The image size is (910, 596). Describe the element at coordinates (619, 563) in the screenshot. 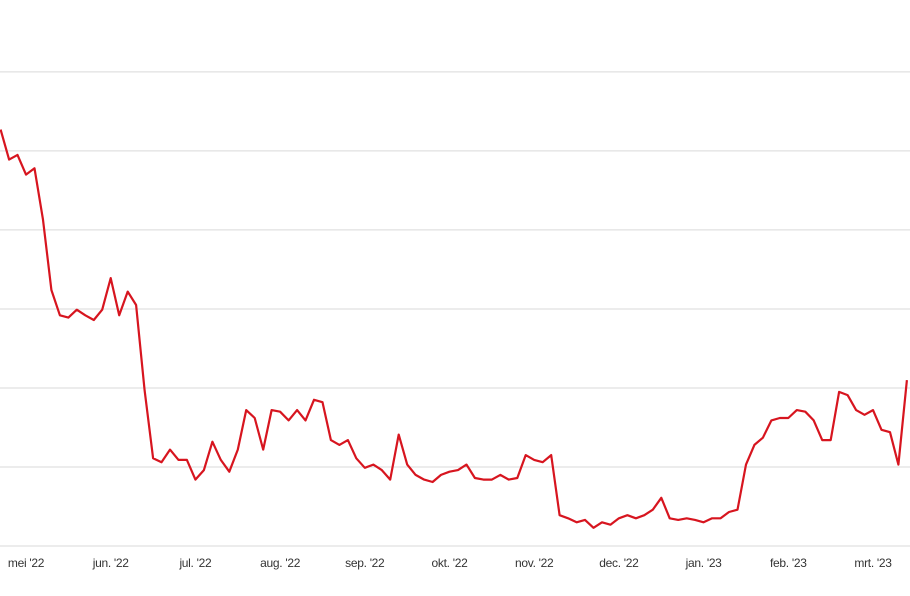

I see `x-tick-label: dec. '22` at that location.